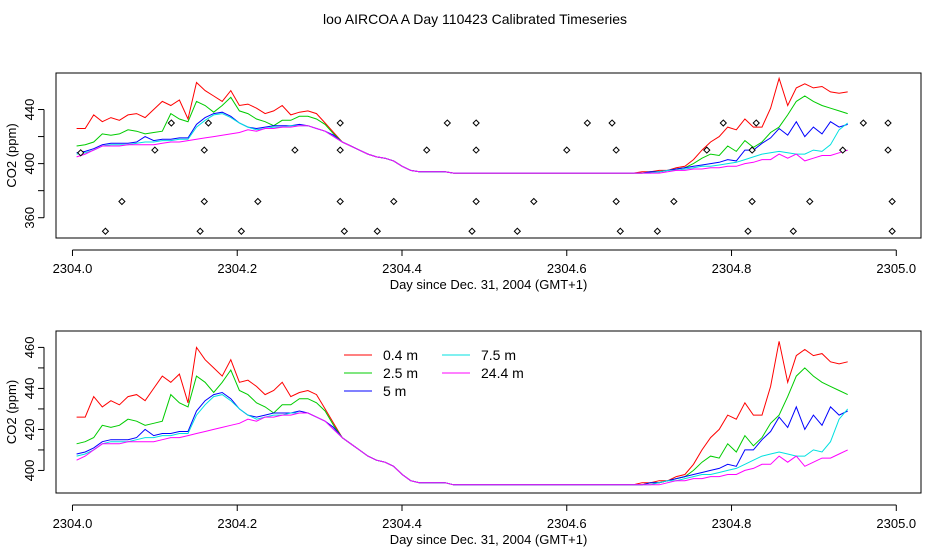  Describe the element at coordinates (29, 218) in the screenshot. I see `y-tick-label: 360` at that location.